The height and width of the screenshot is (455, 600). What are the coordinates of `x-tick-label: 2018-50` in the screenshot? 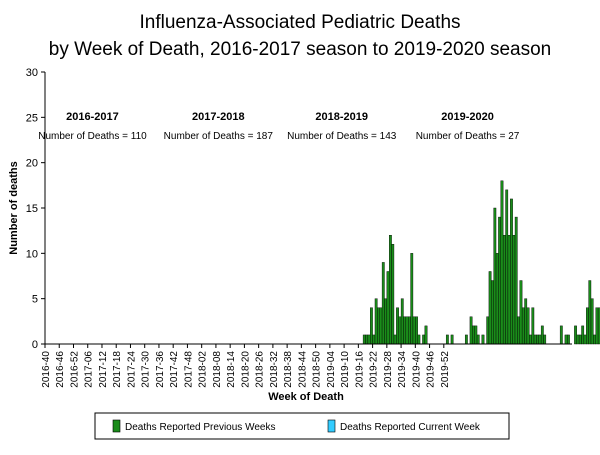 It's located at (317, 369).